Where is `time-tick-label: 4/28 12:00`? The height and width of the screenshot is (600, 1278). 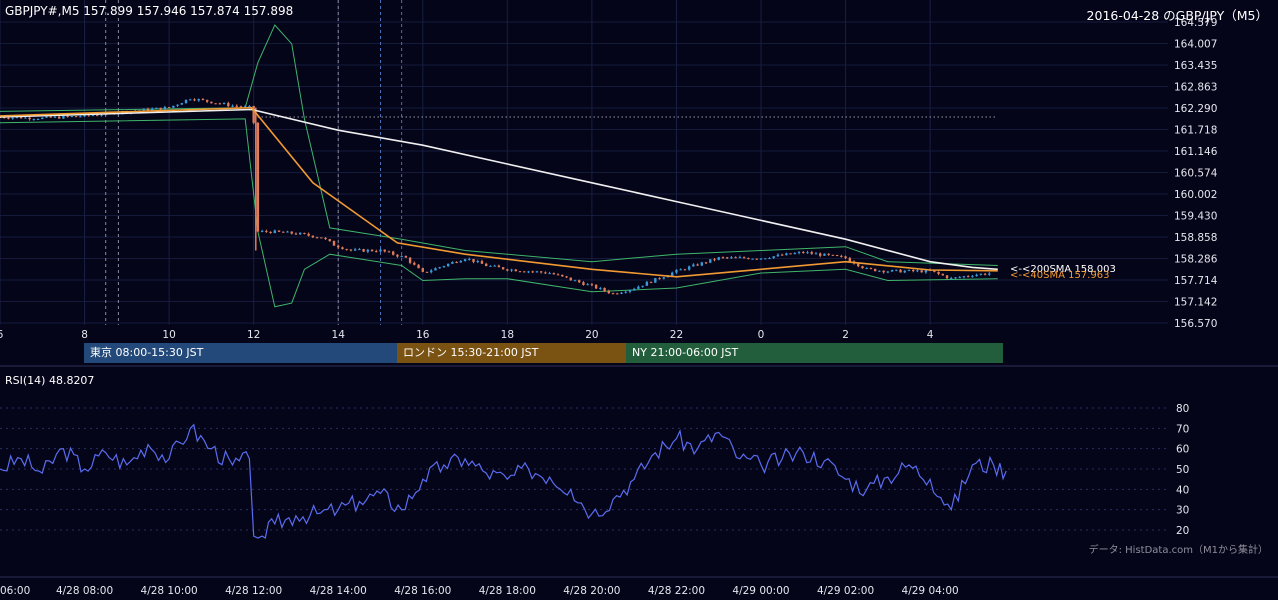 time-tick-label: 4/28 12:00 is located at coordinates (253, 591).